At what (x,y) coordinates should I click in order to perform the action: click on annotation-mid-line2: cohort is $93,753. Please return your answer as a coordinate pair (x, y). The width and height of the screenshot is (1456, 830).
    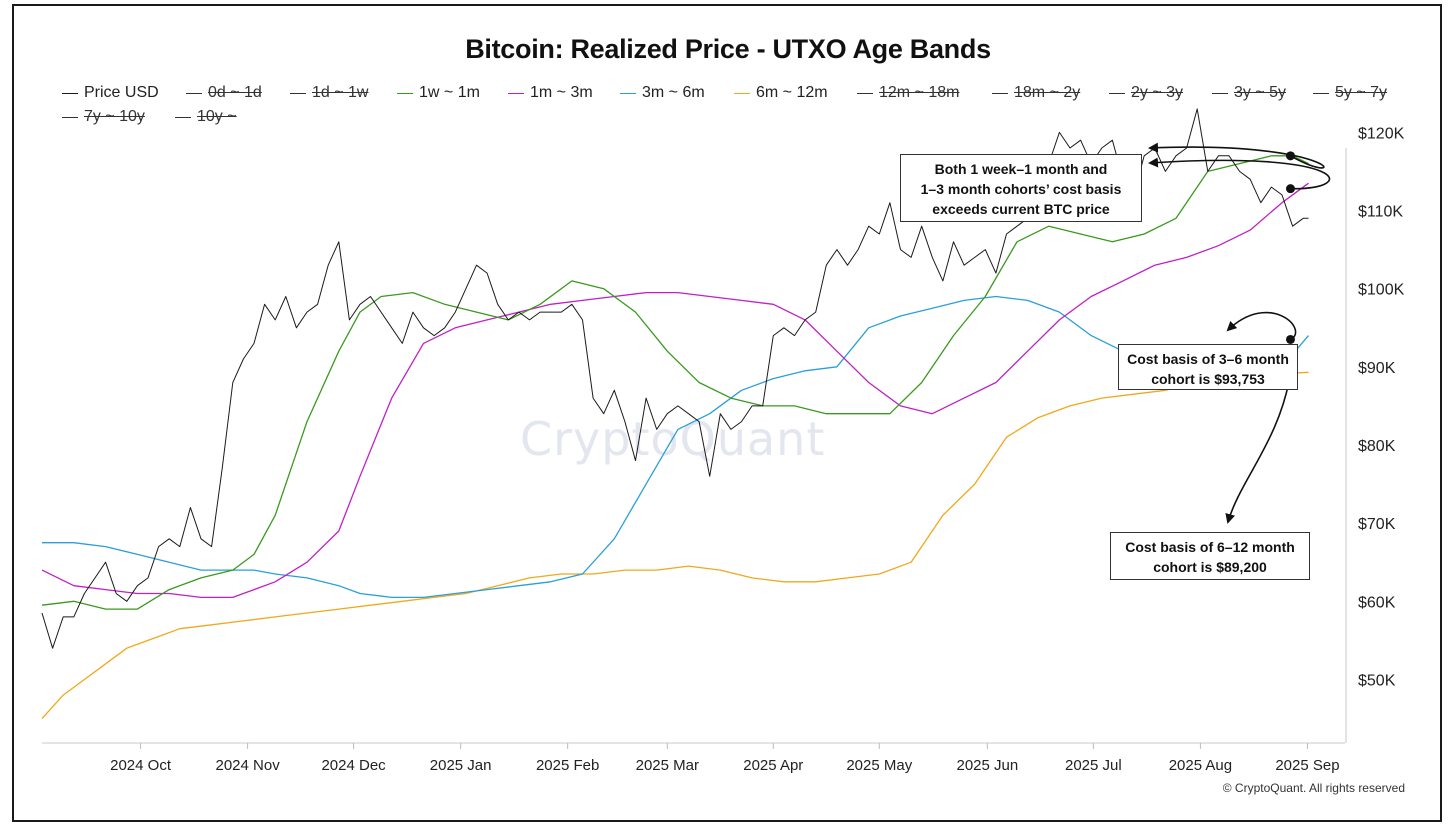
    Looking at the image, I should click on (1208, 379).